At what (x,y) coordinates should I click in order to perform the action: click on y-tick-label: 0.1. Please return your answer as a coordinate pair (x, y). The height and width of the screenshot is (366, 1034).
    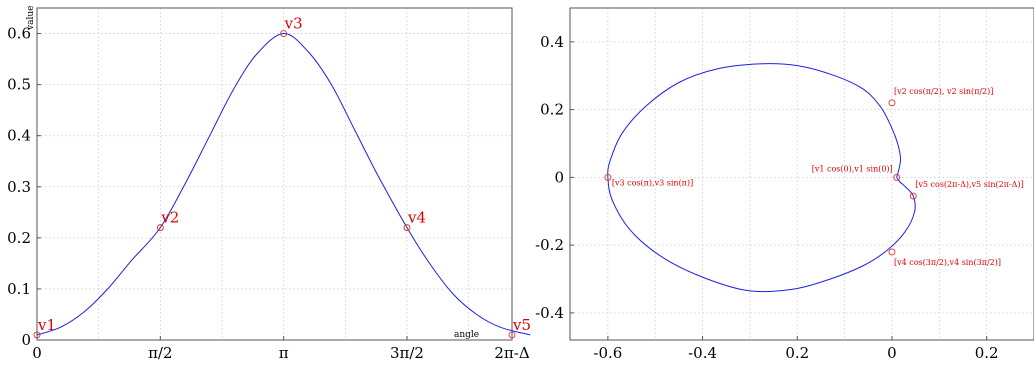
    Looking at the image, I should click on (19, 289).